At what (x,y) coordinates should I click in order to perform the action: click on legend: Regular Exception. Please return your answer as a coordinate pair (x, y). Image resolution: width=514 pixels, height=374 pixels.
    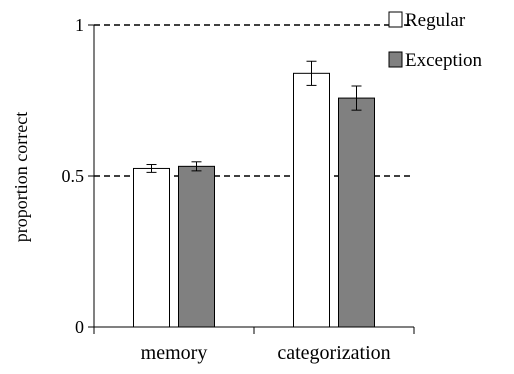
    Looking at the image, I should click on (435, 40).